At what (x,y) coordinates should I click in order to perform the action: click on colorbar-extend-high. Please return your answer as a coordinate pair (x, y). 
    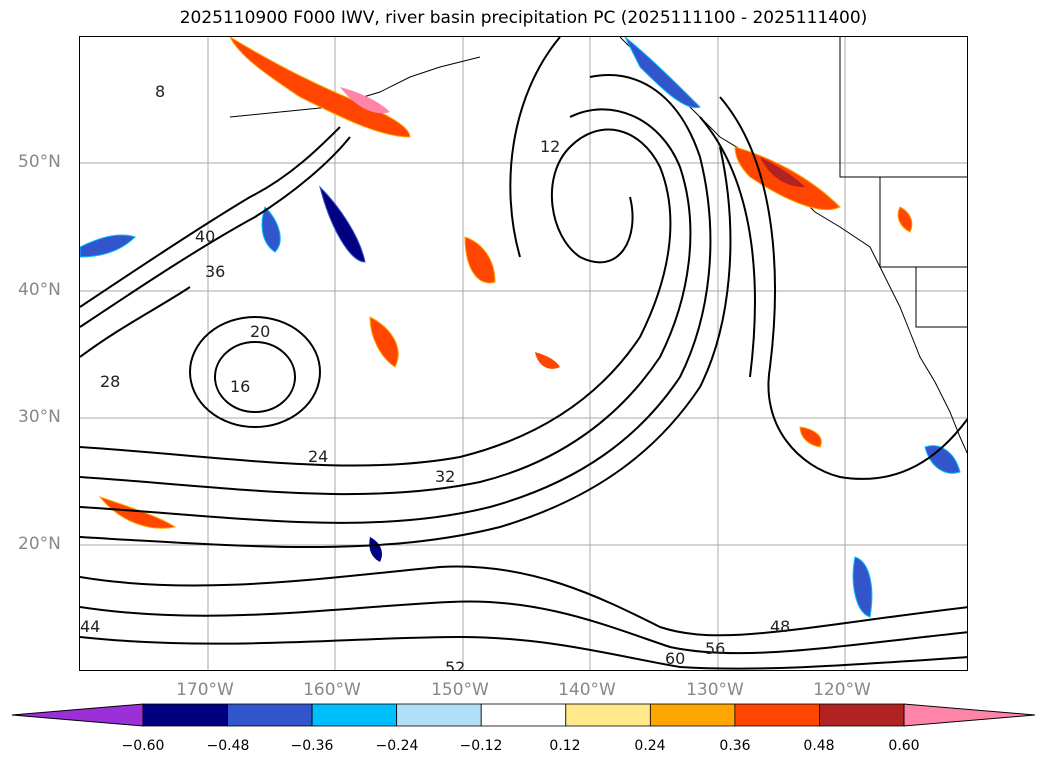
    Looking at the image, I should click on (969, 715).